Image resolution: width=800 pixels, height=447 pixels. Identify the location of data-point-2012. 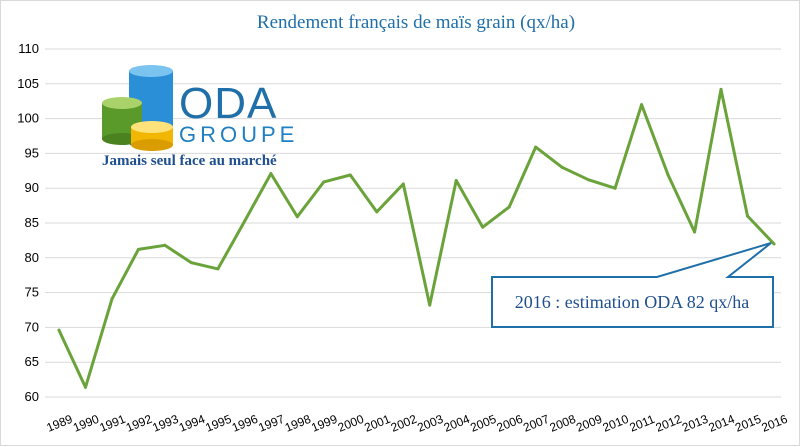
(668, 175).